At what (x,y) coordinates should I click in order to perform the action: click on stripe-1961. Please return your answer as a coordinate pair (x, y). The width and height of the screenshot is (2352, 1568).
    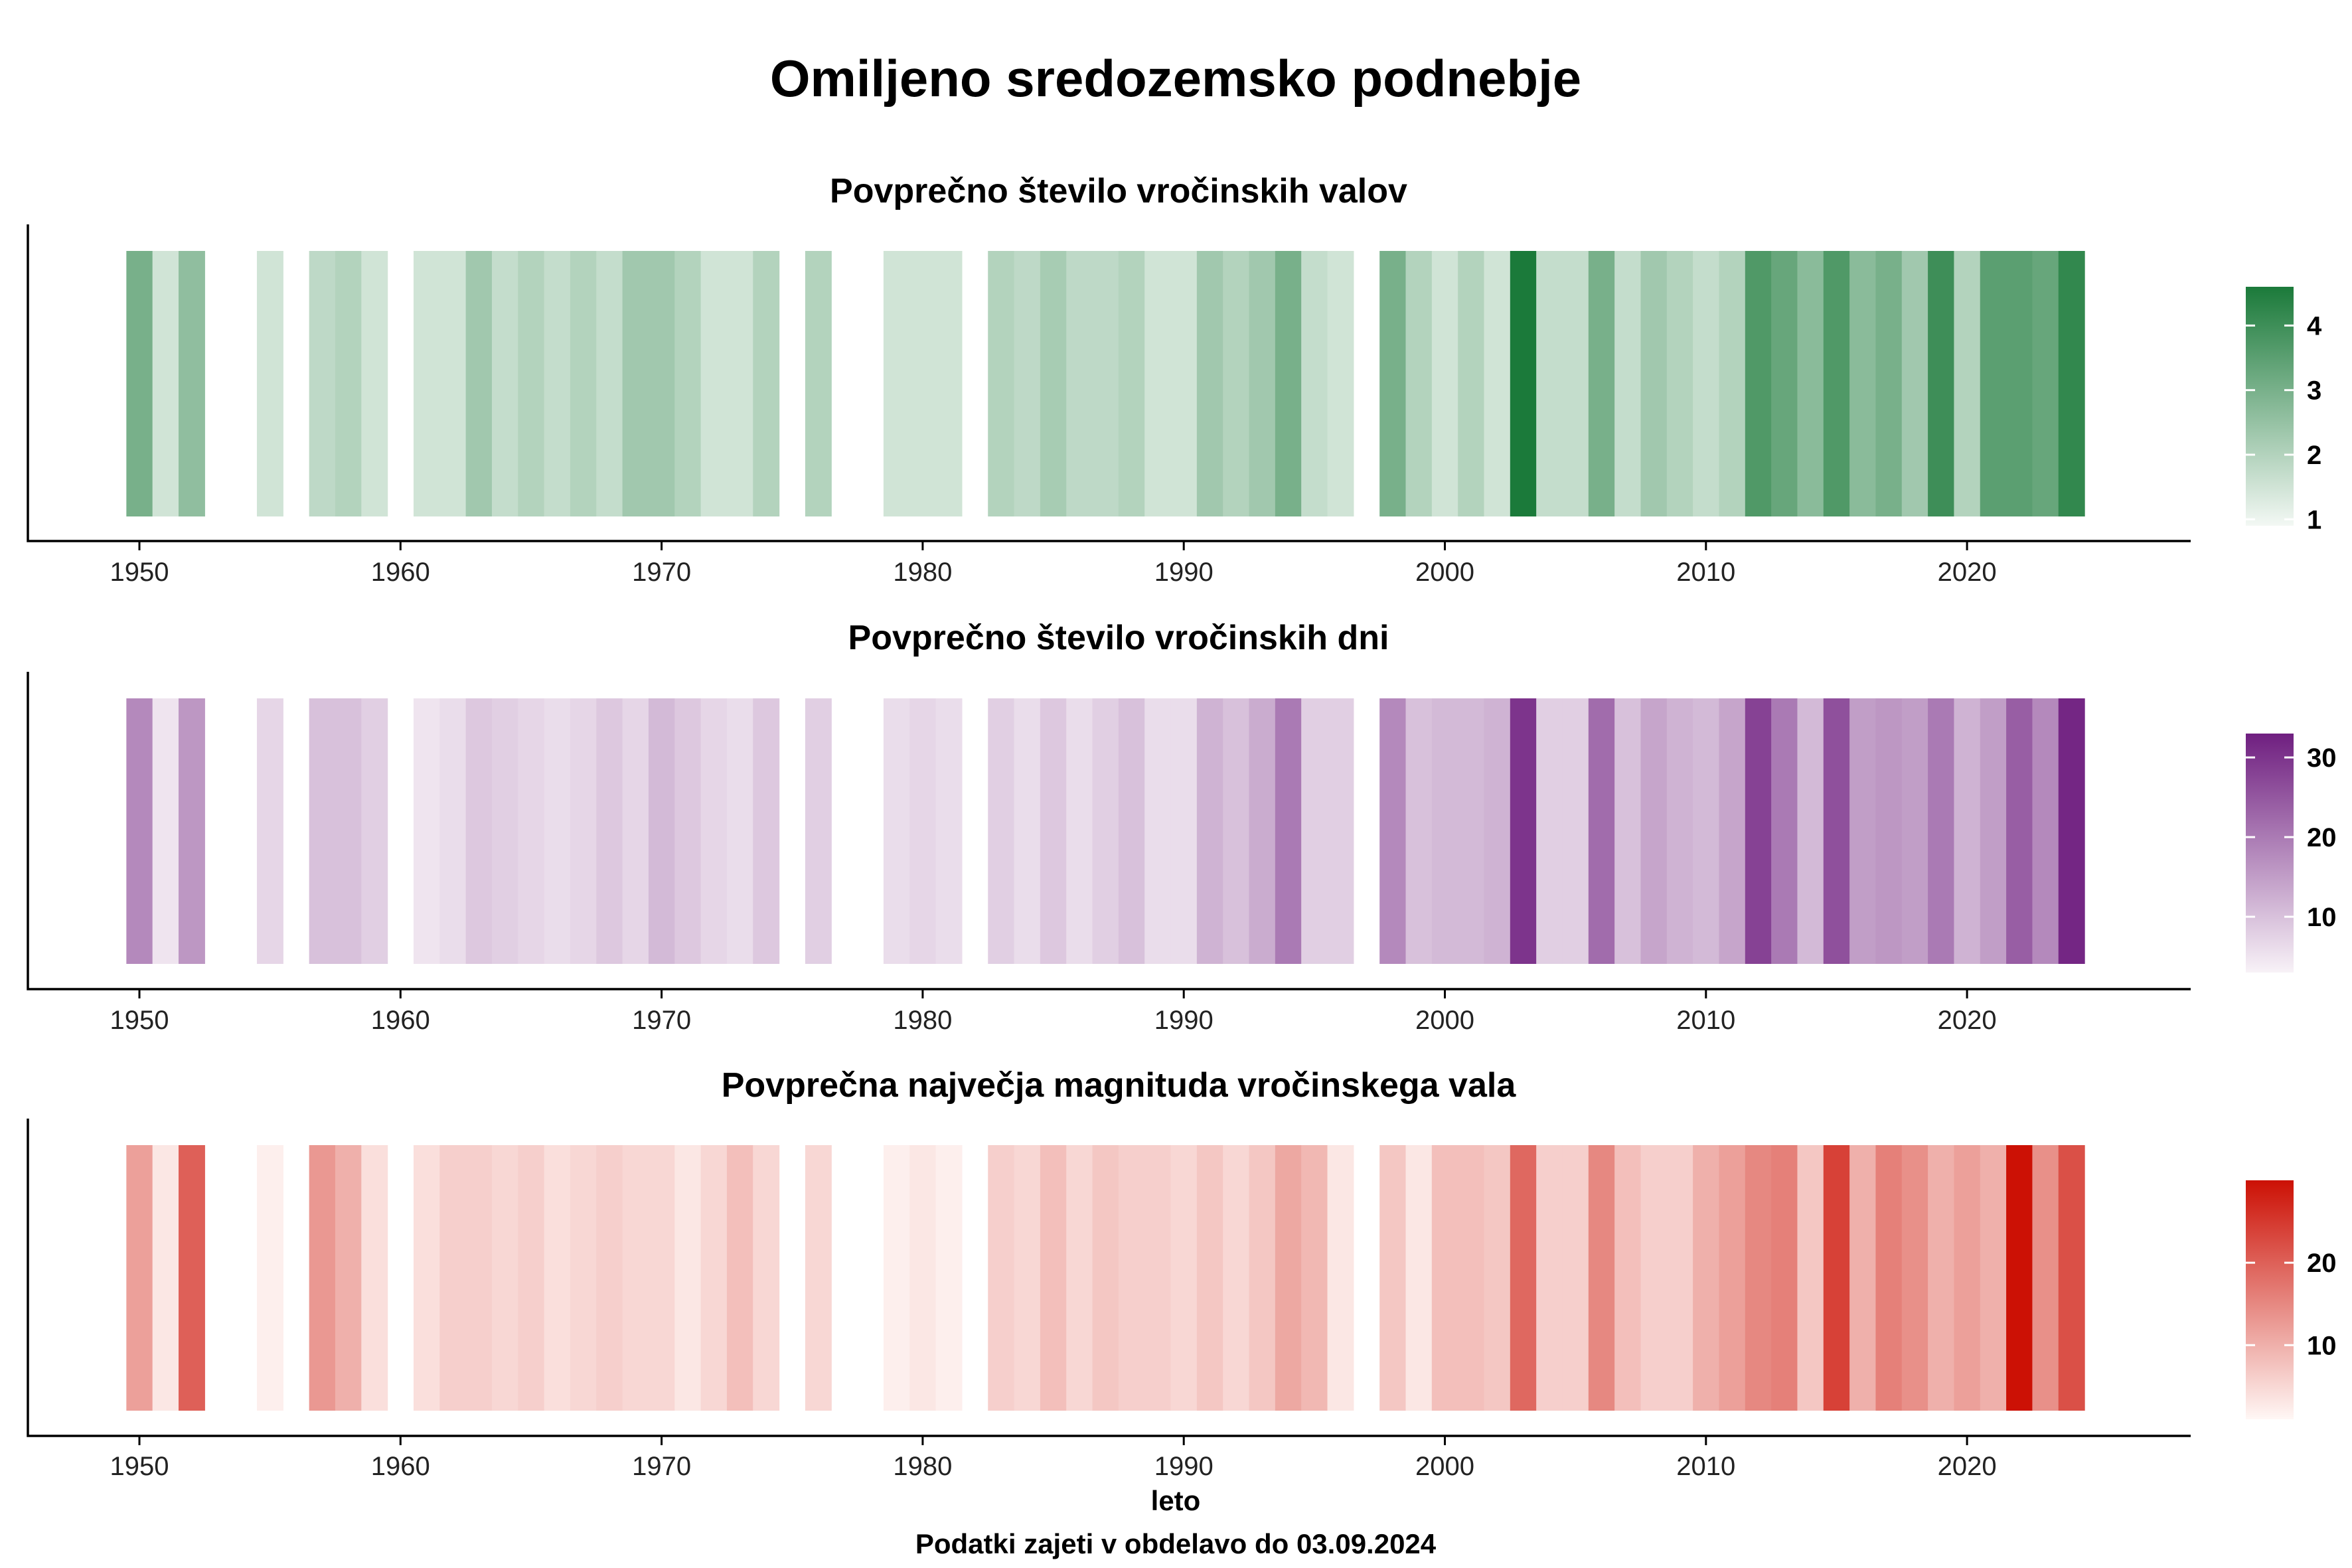
    Looking at the image, I should click on (426, 1278).